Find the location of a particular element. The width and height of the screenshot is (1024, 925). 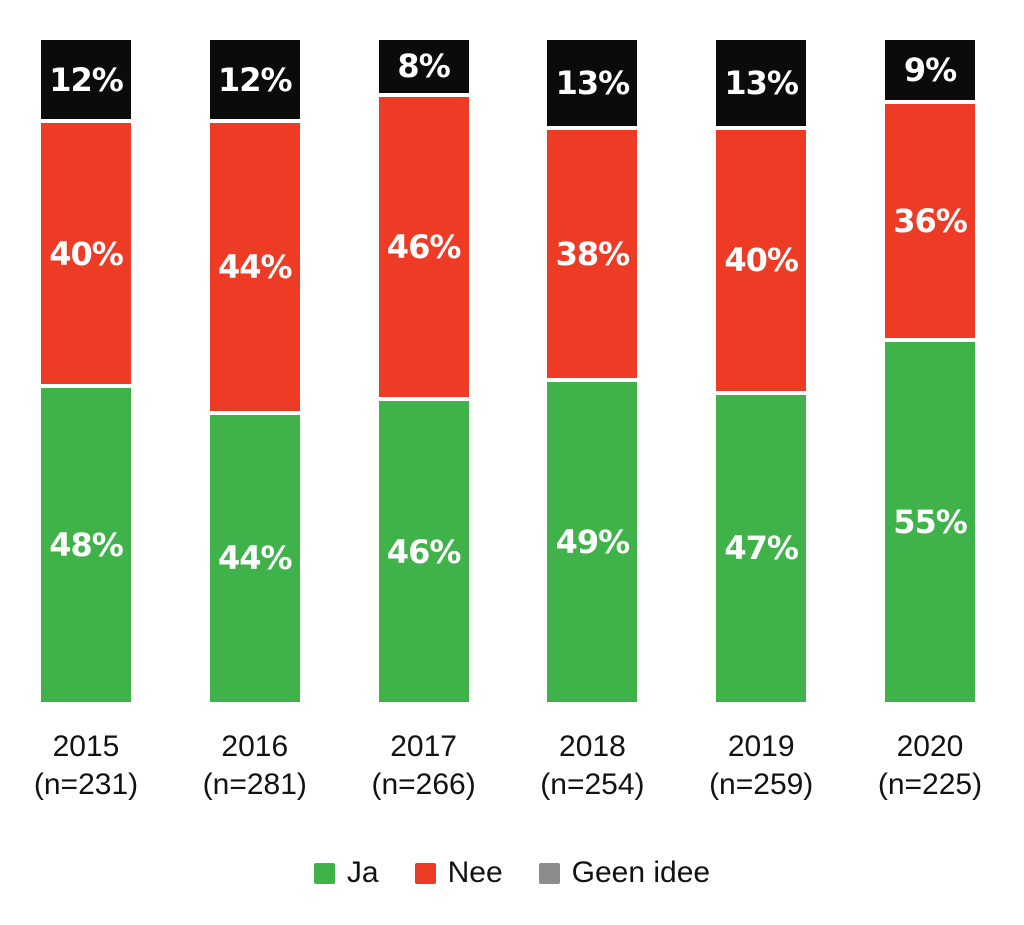

bar-segment-geen-idee: 9% is located at coordinates (929, 70).